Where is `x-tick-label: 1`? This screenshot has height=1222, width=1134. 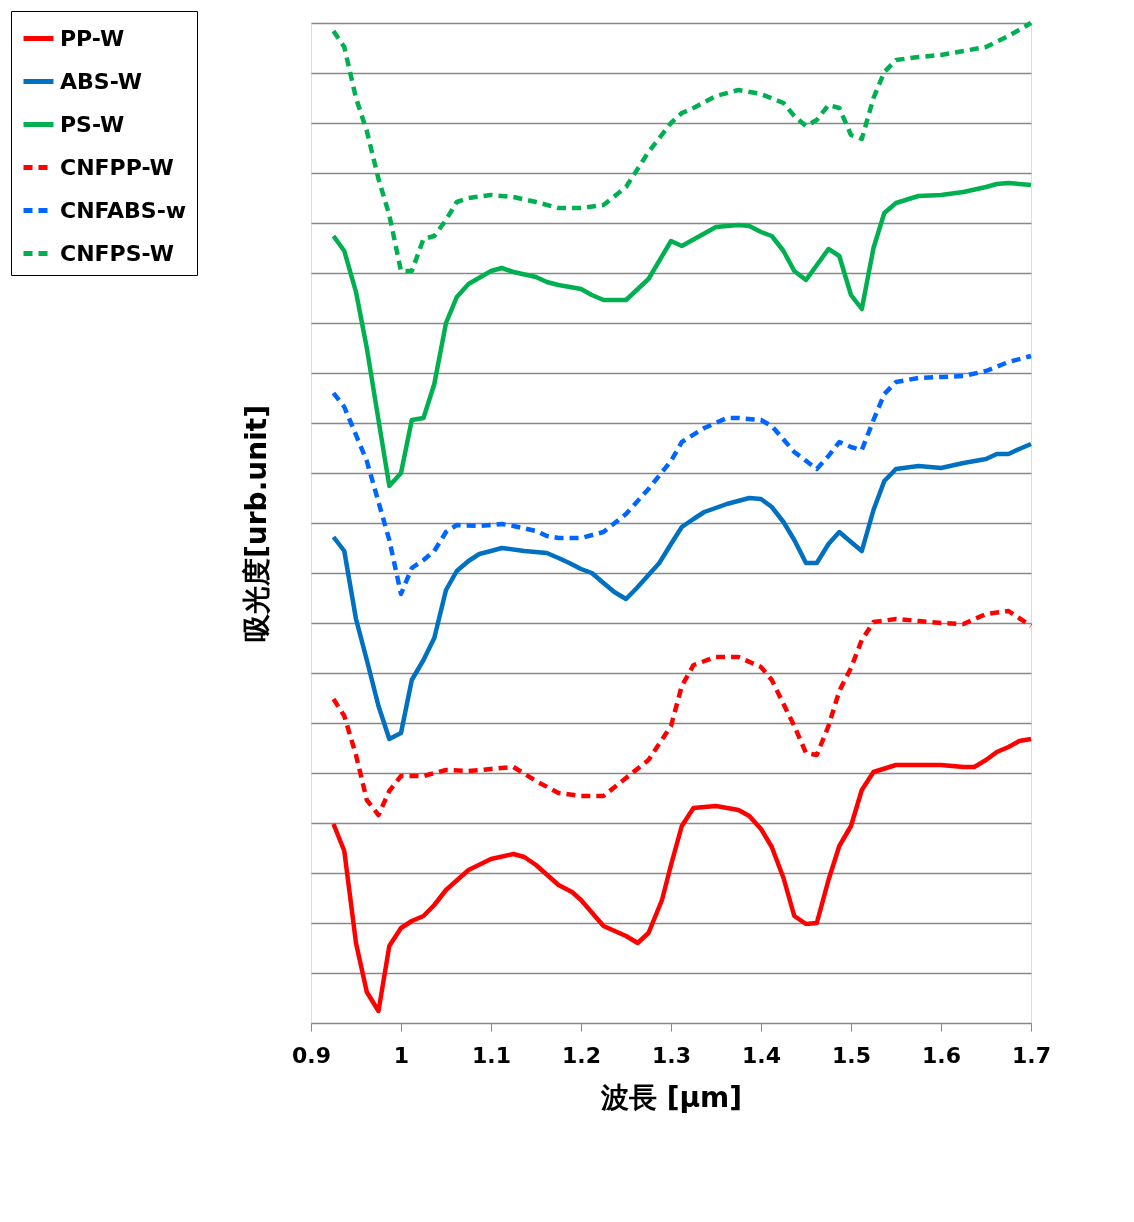
x-tick-label: 1 is located at coordinates (401, 1055).